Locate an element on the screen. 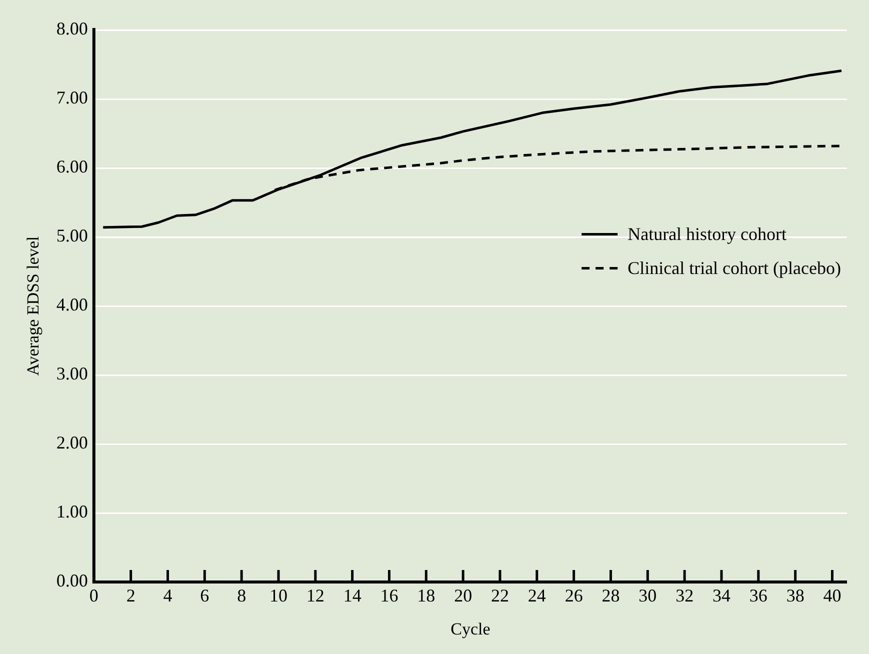  x-tick-label: 8 is located at coordinates (241, 596).